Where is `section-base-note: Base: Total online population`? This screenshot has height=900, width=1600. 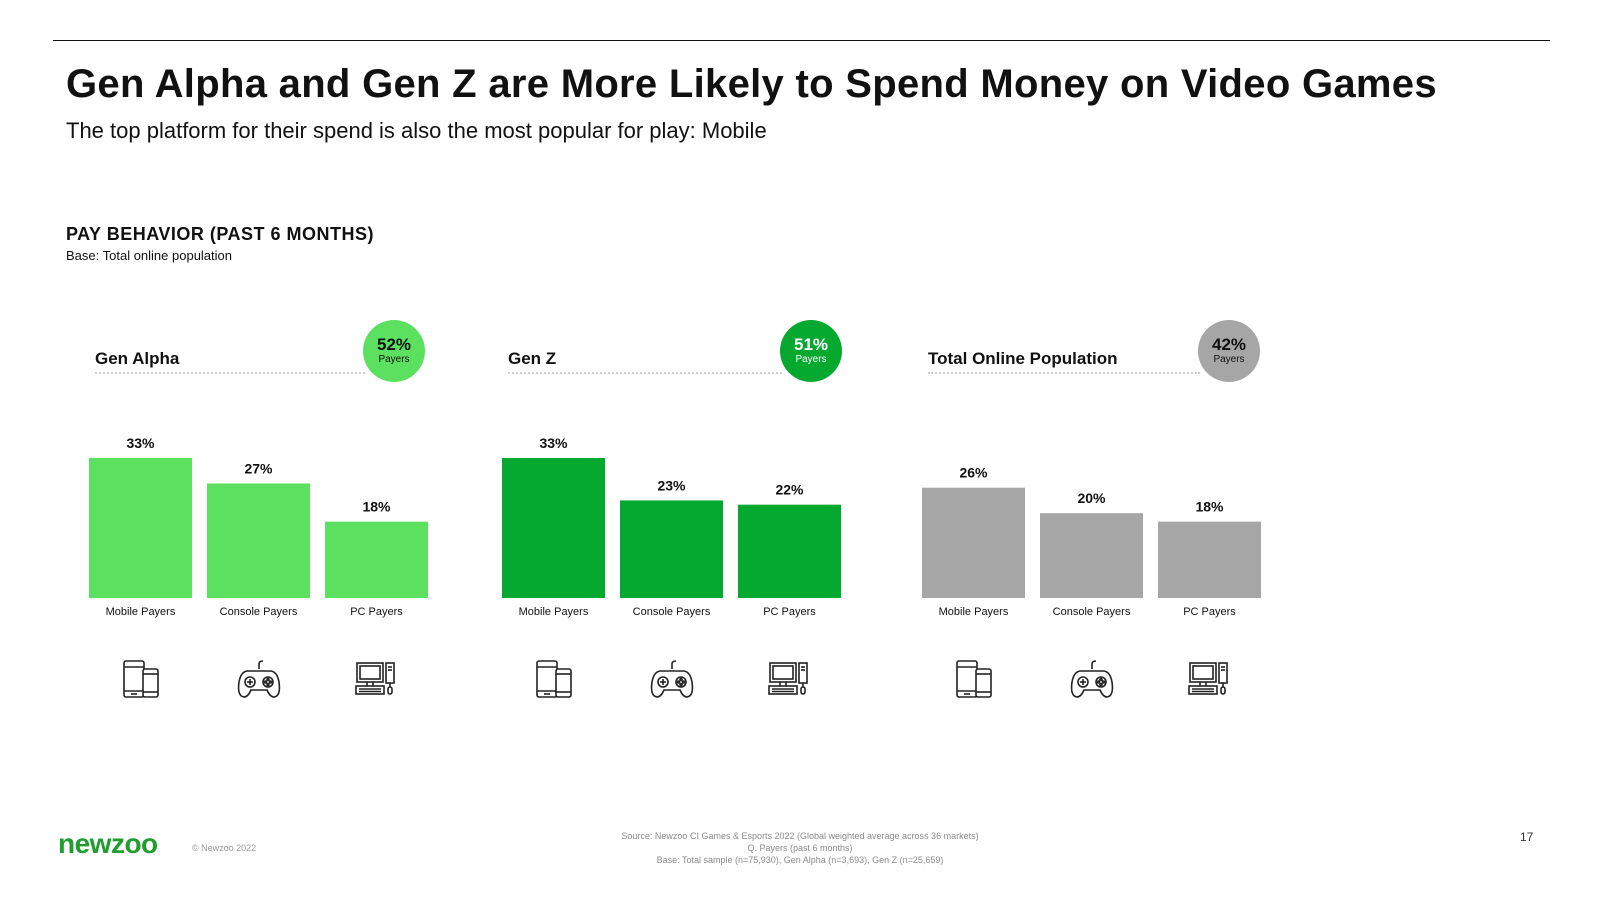 section-base-note: Base: Total online population is located at coordinates (149, 255).